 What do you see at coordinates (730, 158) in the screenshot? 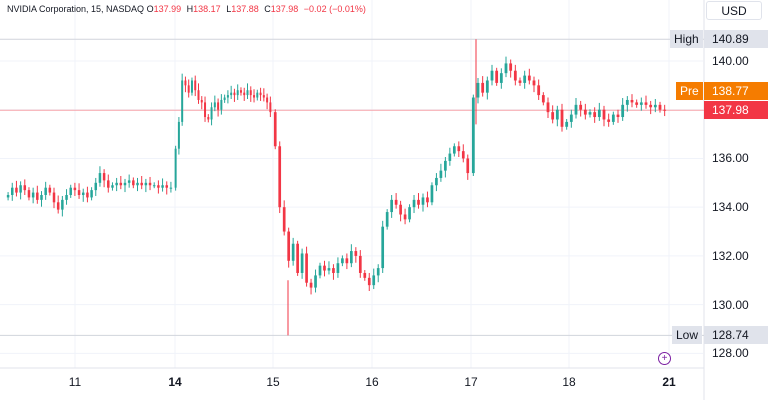
I see `y-tick-label: 136.00` at bounding box center [730, 158].